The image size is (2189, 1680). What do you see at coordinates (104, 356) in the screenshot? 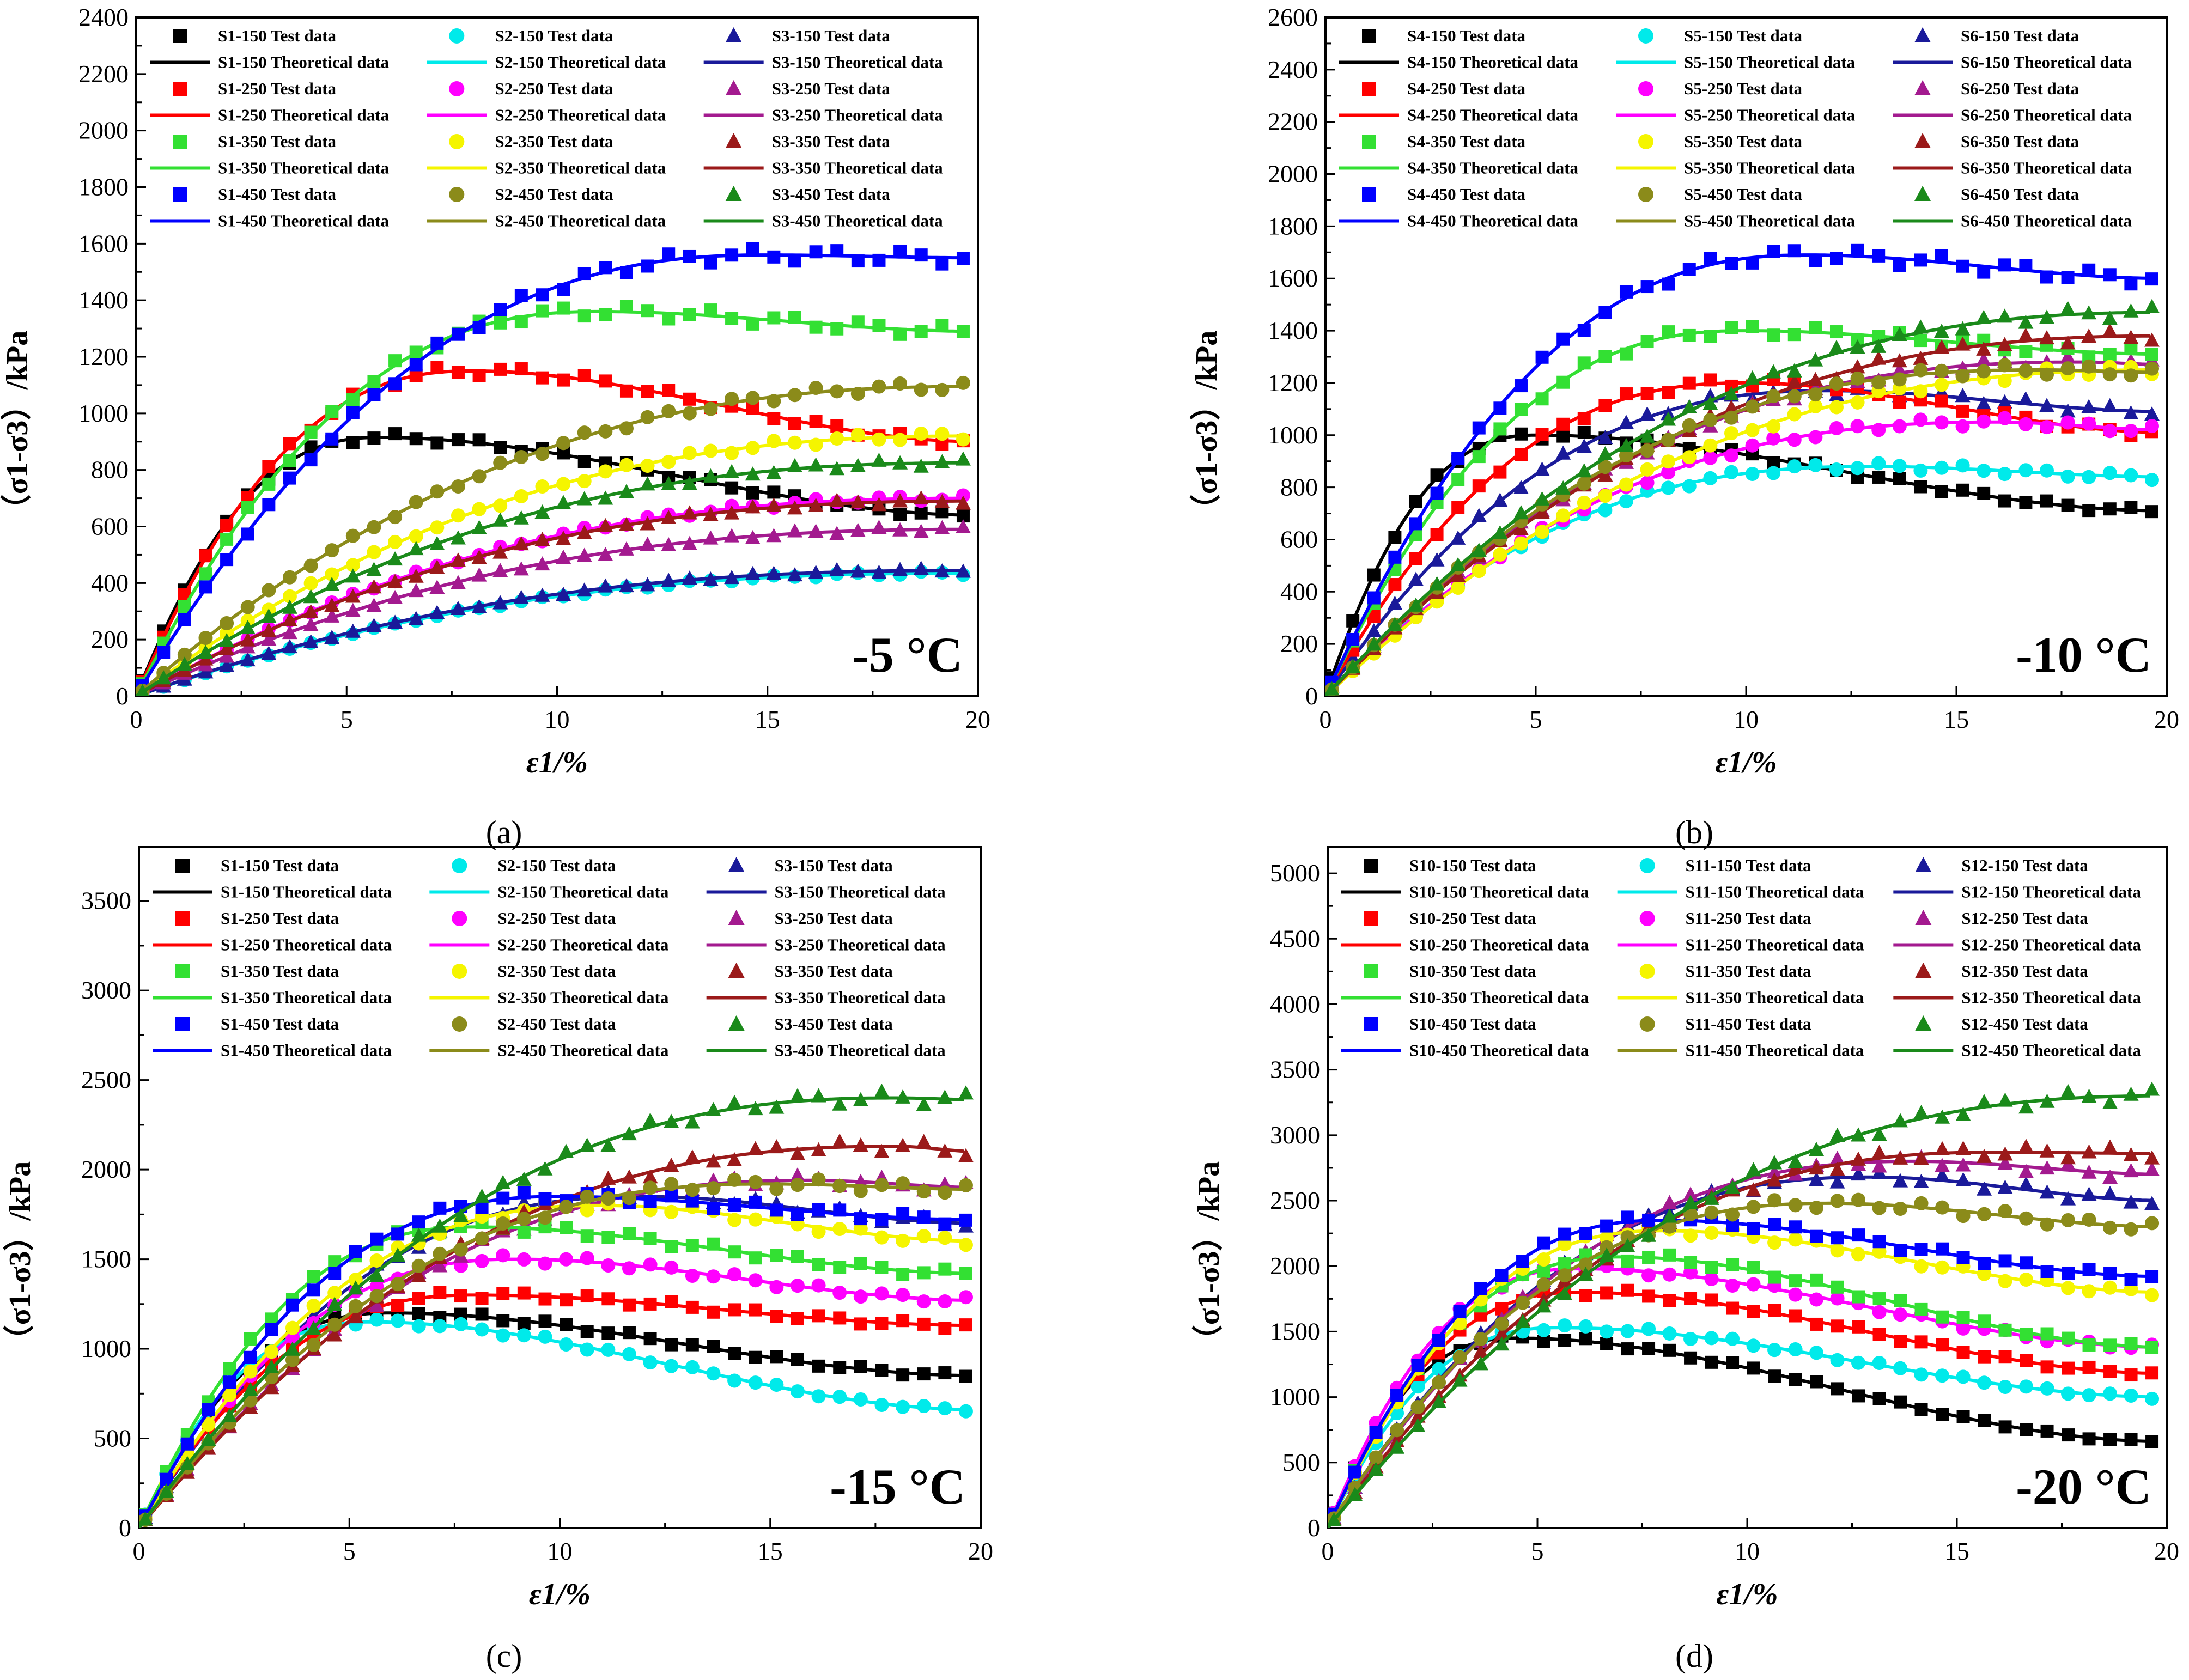
I see `y-tick-label: 1200` at bounding box center [104, 356].